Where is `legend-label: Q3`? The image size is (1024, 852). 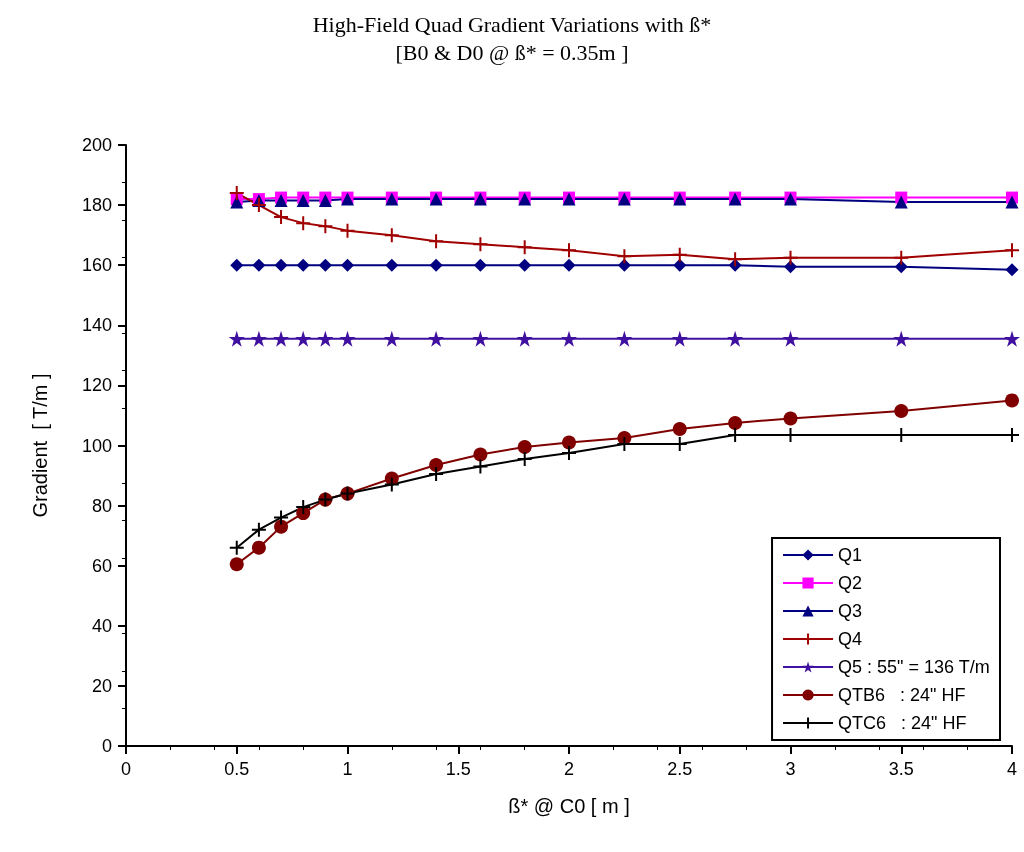
legend-label: Q3 is located at coordinates (850, 611).